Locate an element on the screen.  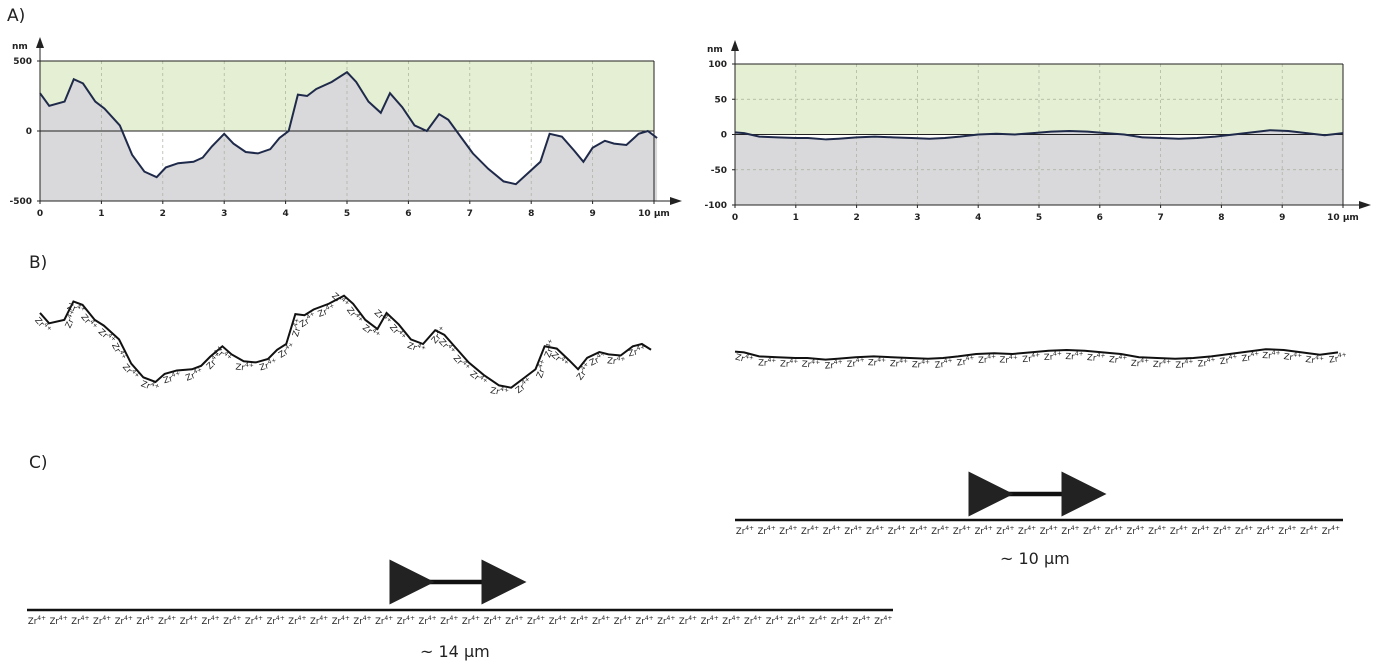
y-tick-label: -100 is located at coordinates (715, 206).